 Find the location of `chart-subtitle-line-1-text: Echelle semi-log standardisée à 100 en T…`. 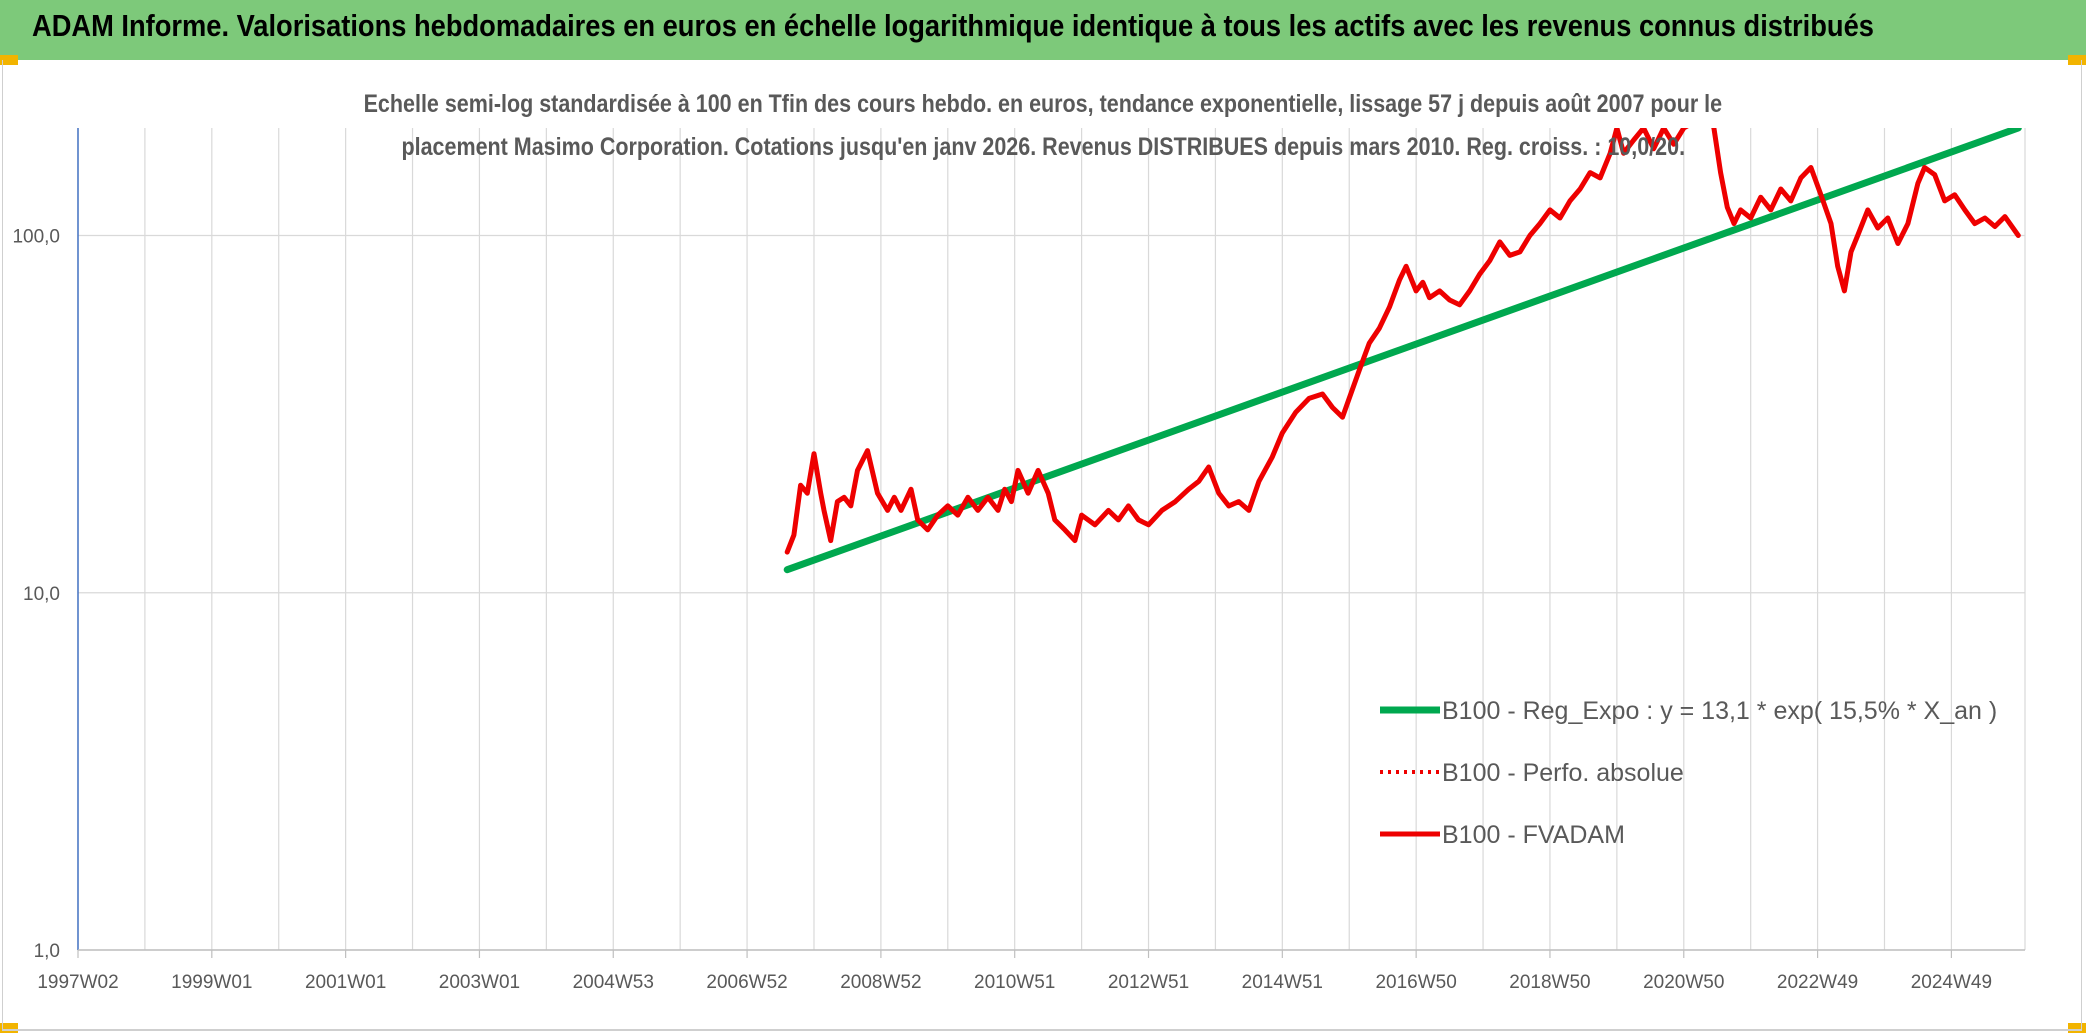

chart-subtitle-line-1-text: Echelle semi-log standardisée à 100 en T… is located at coordinates (1043, 104).